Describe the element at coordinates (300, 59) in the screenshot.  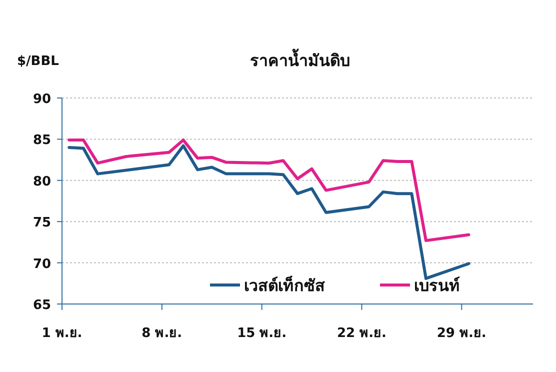
I see `chart-title: ราคาน้ำมันดิบ` at that location.